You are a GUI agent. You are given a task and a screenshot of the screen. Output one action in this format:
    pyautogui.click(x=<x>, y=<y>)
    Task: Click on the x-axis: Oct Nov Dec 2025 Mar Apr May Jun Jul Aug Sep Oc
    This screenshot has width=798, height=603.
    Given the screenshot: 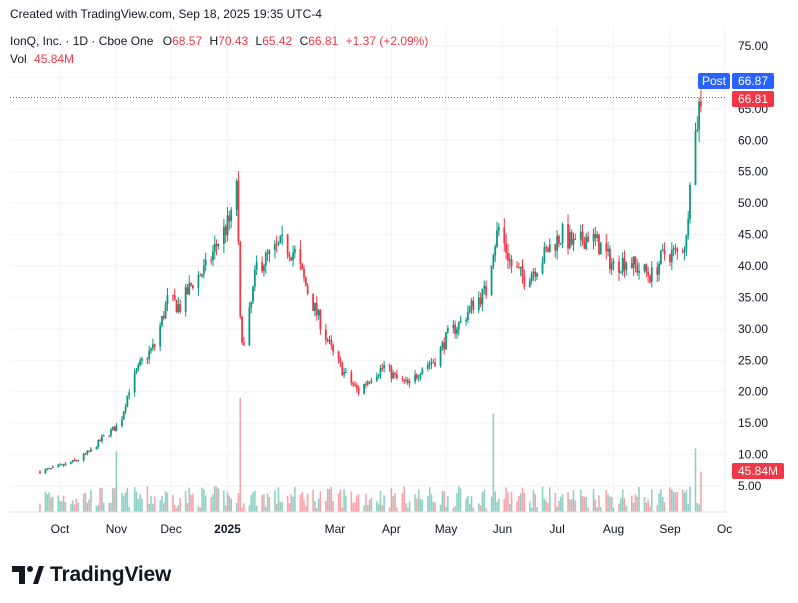 What is the action you would take?
    pyautogui.click(x=371, y=523)
    